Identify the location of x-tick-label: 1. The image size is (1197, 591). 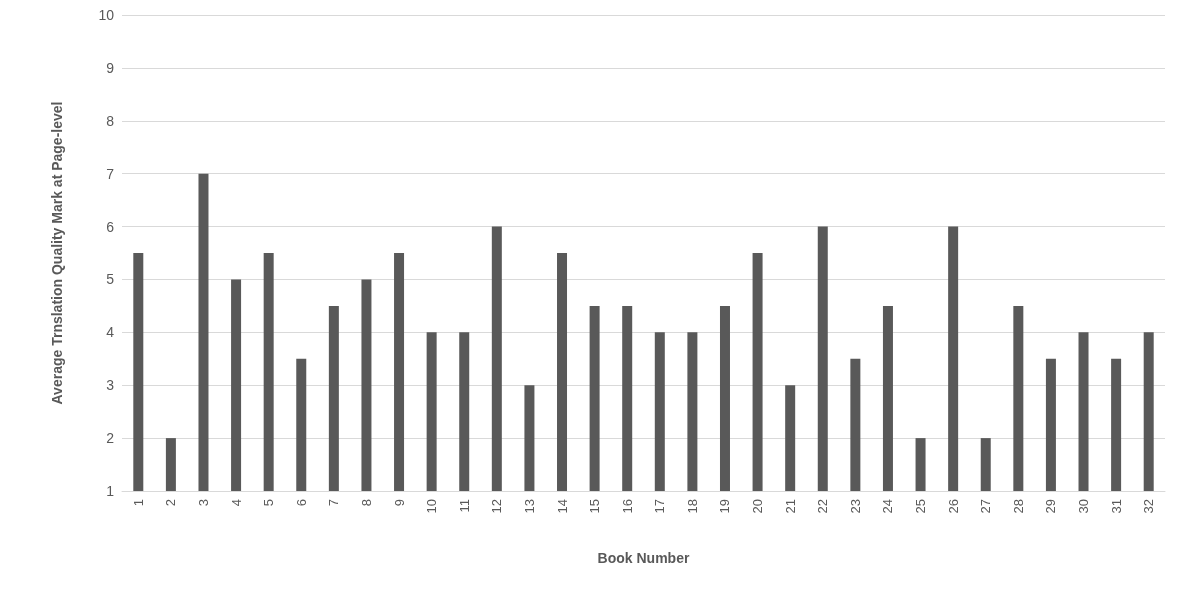
(138, 503).